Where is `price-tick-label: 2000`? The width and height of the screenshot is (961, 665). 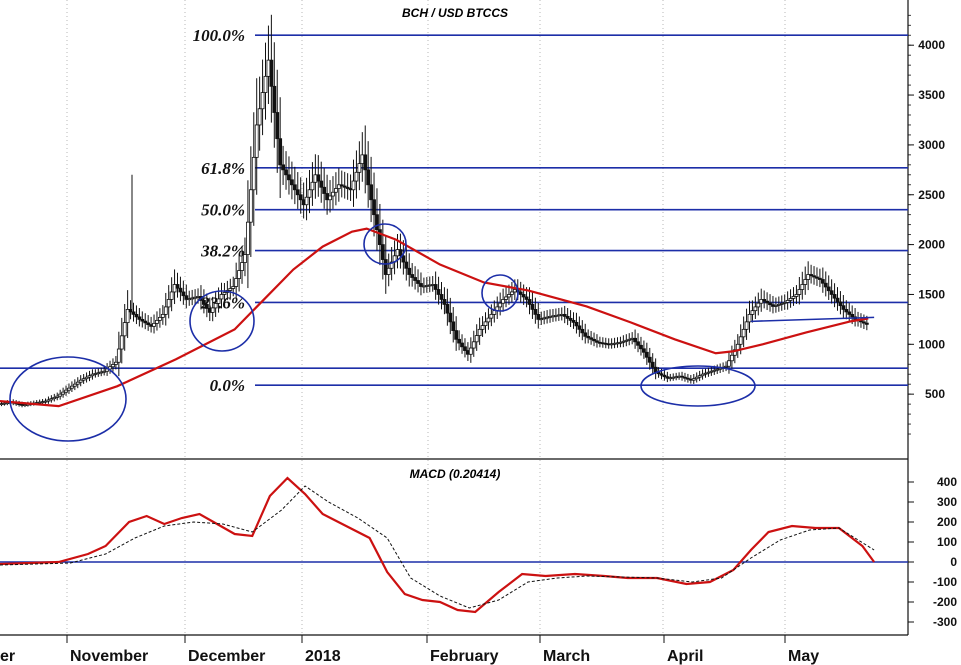 price-tick-label: 2000 is located at coordinates (931, 245).